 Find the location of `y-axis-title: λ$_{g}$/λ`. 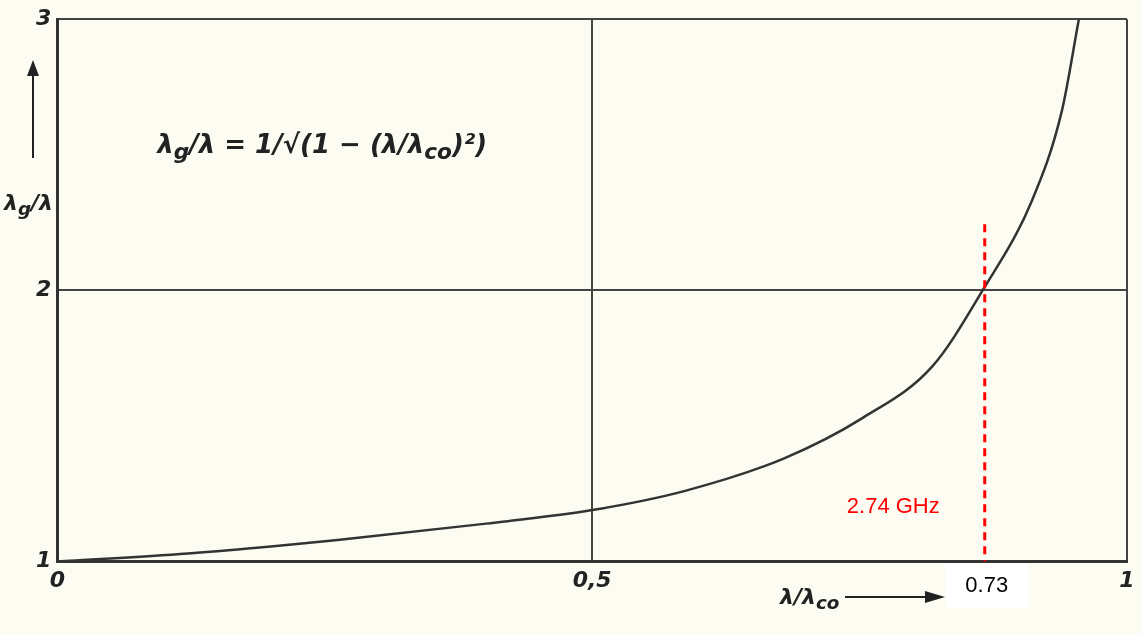

y-axis-title: λ$_{g}$/λ is located at coordinates (29, 205).